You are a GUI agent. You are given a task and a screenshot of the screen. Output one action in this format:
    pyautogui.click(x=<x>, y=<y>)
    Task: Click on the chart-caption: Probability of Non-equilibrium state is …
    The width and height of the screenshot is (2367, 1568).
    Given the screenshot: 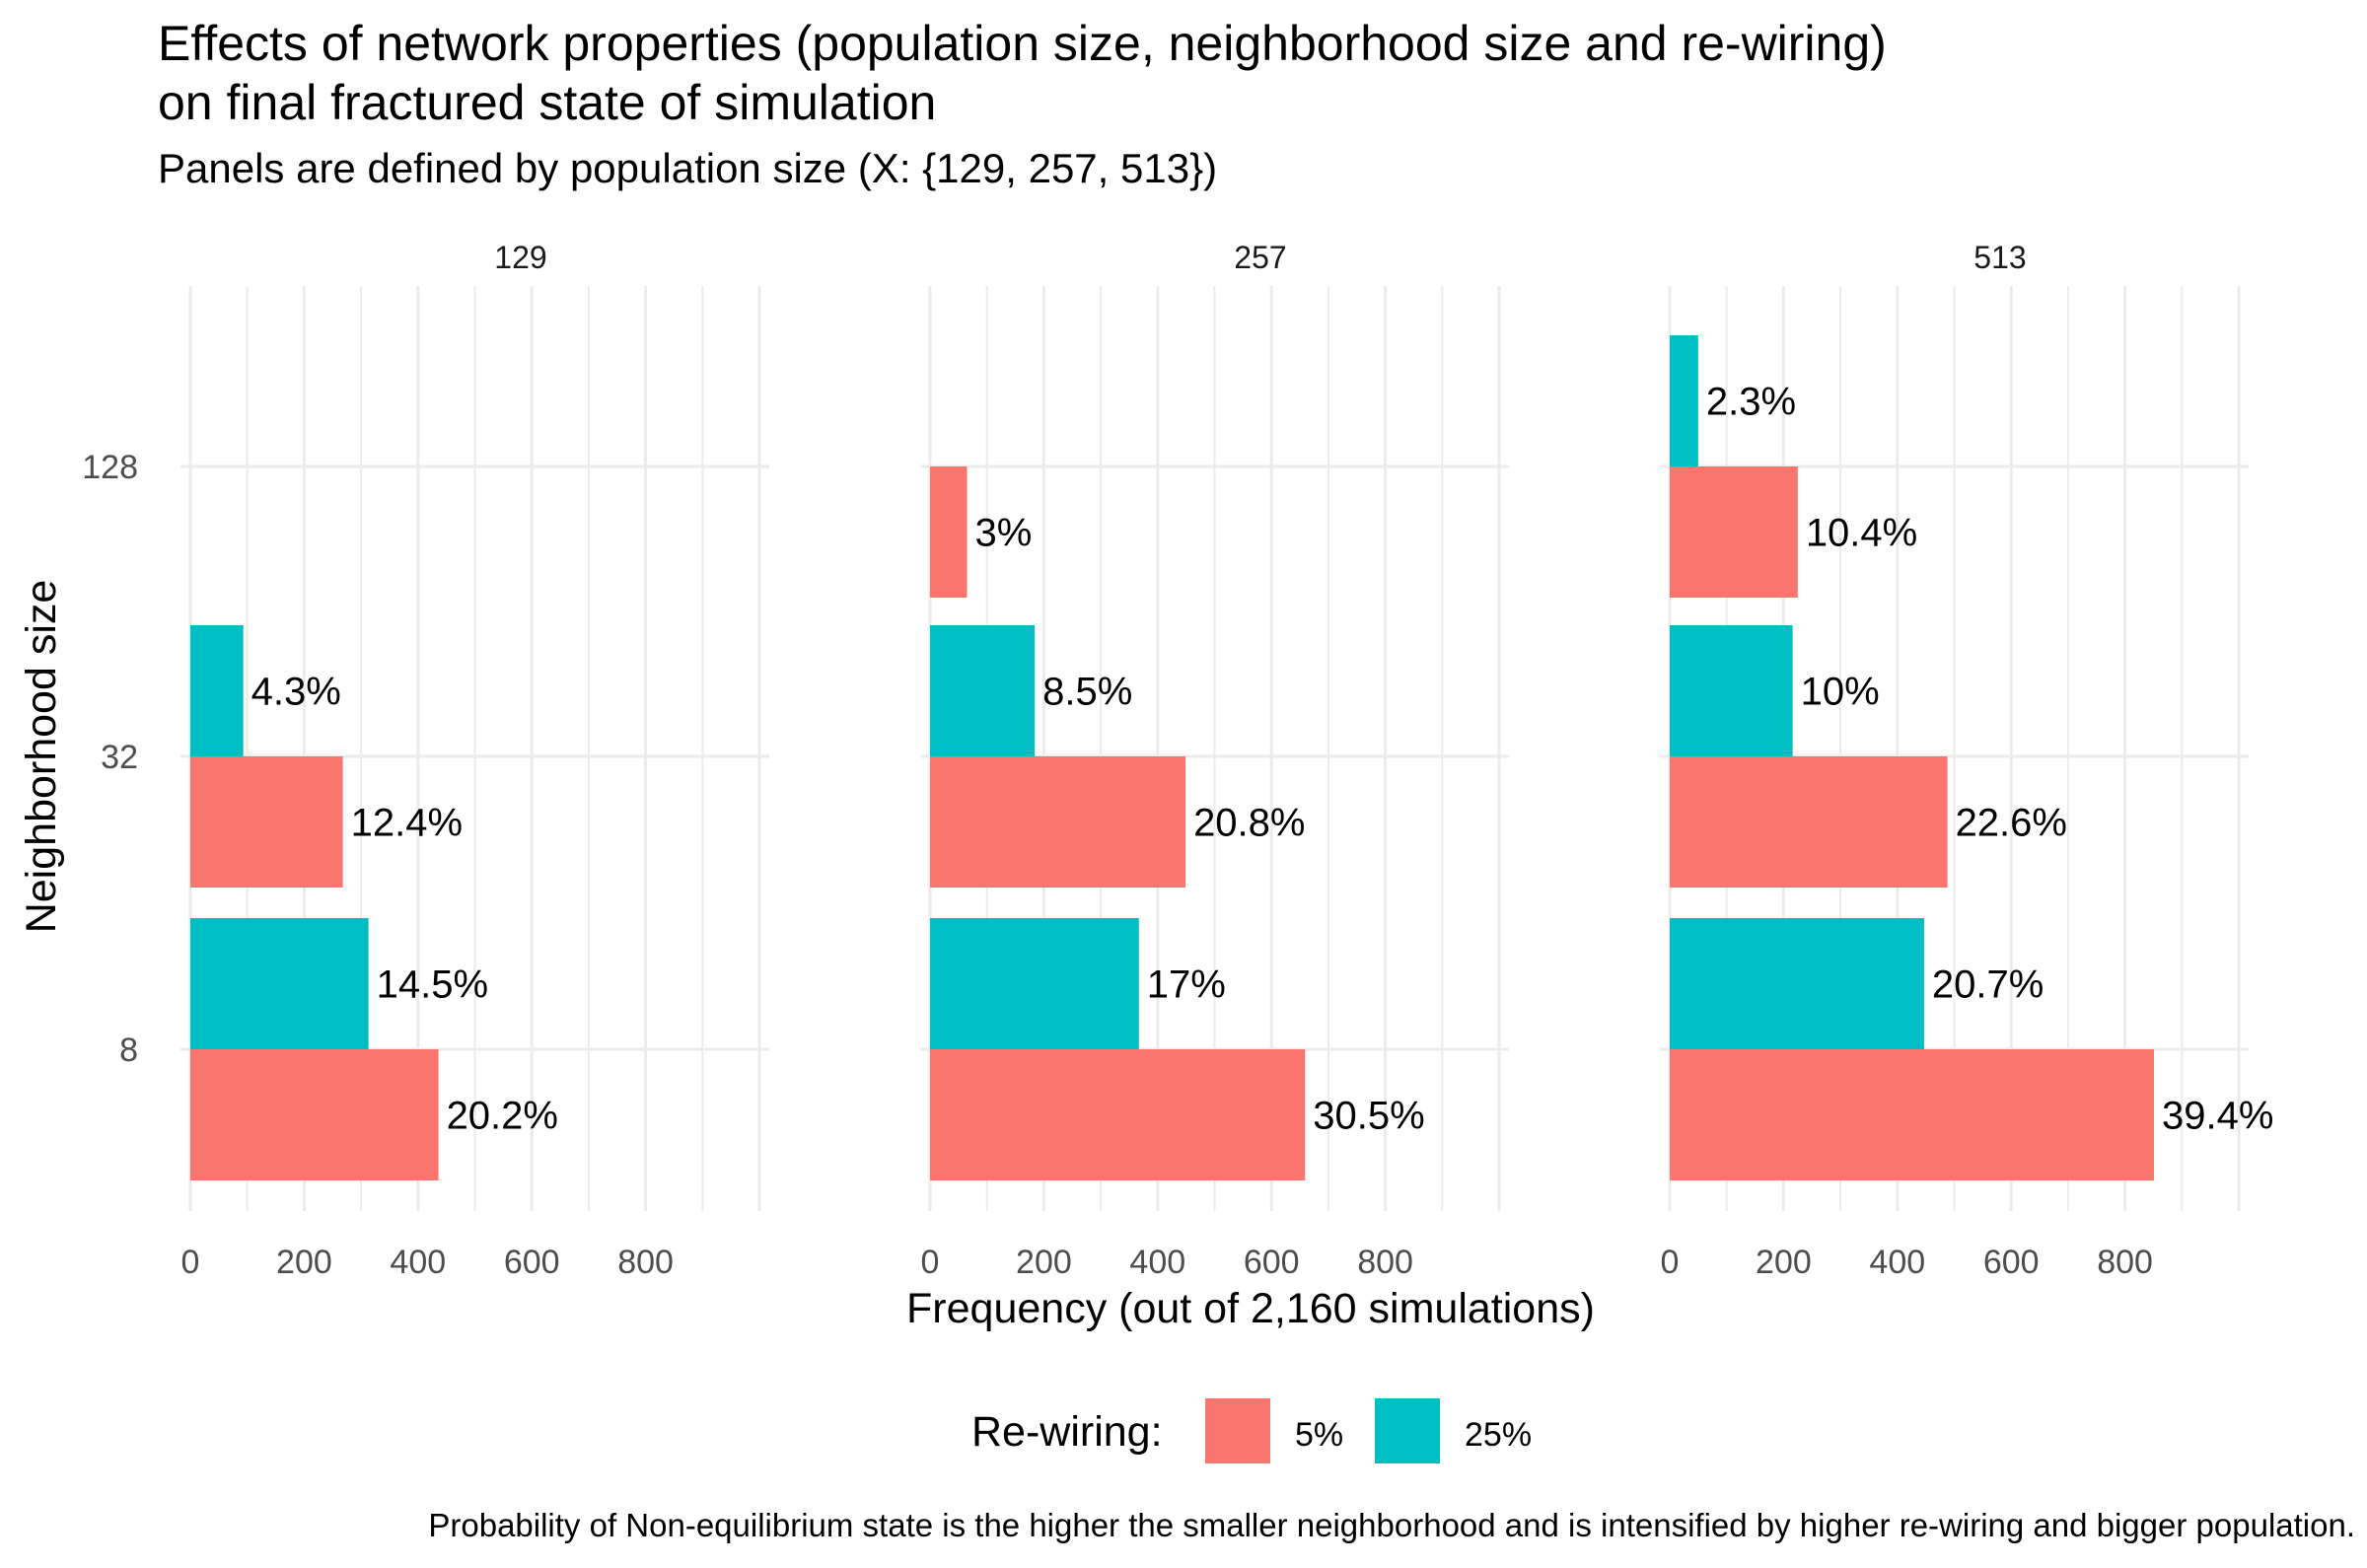 What is the action you would take?
    pyautogui.click(x=1391, y=1525)
    